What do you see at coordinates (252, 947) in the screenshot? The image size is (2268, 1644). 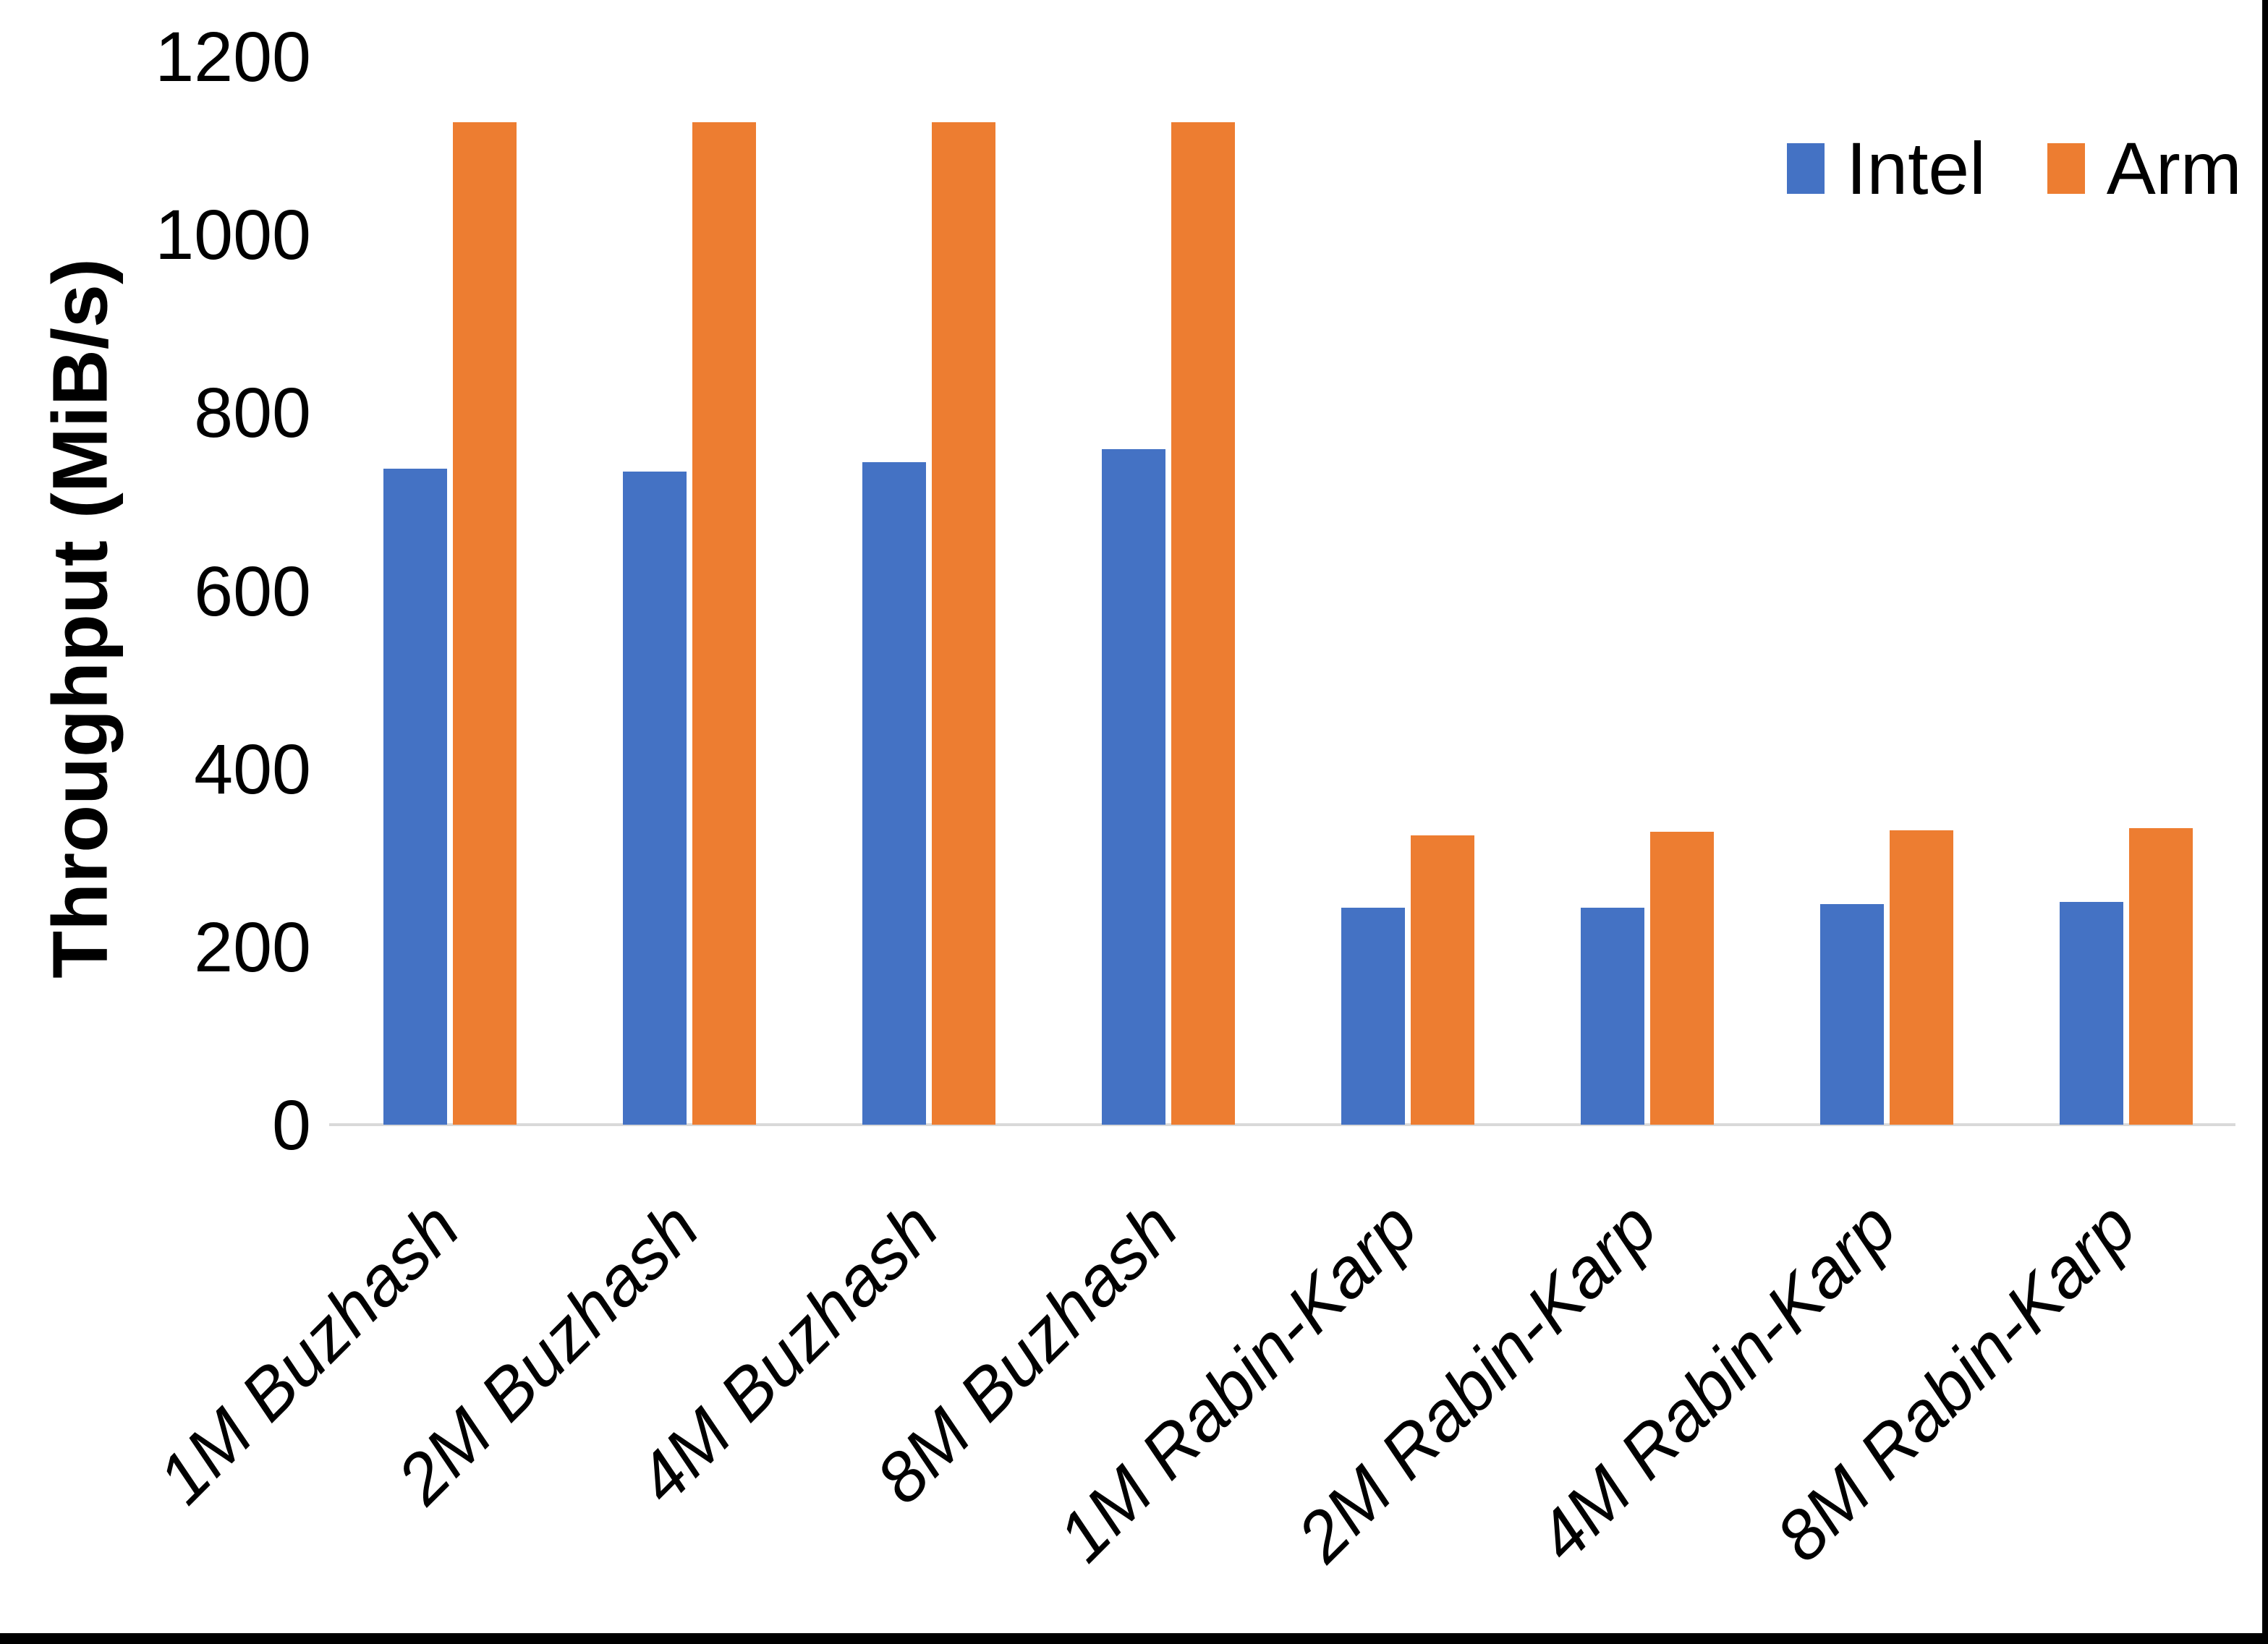 I see `y-tick-label-200: 200` at bounding box center [252, 947].